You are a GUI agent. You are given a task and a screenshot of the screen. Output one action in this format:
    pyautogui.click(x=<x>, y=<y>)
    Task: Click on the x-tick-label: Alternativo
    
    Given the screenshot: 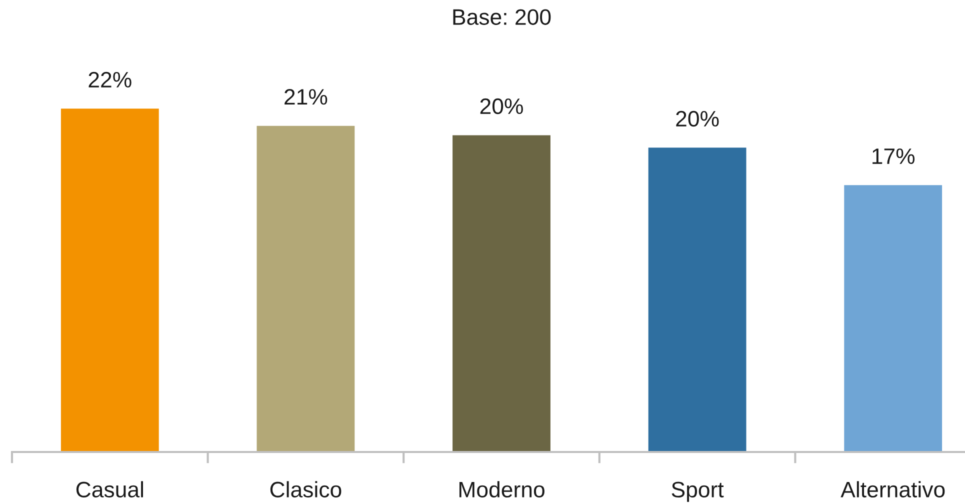 What is the action you would take?
    pyautogui.click(x=892, y=489)
    